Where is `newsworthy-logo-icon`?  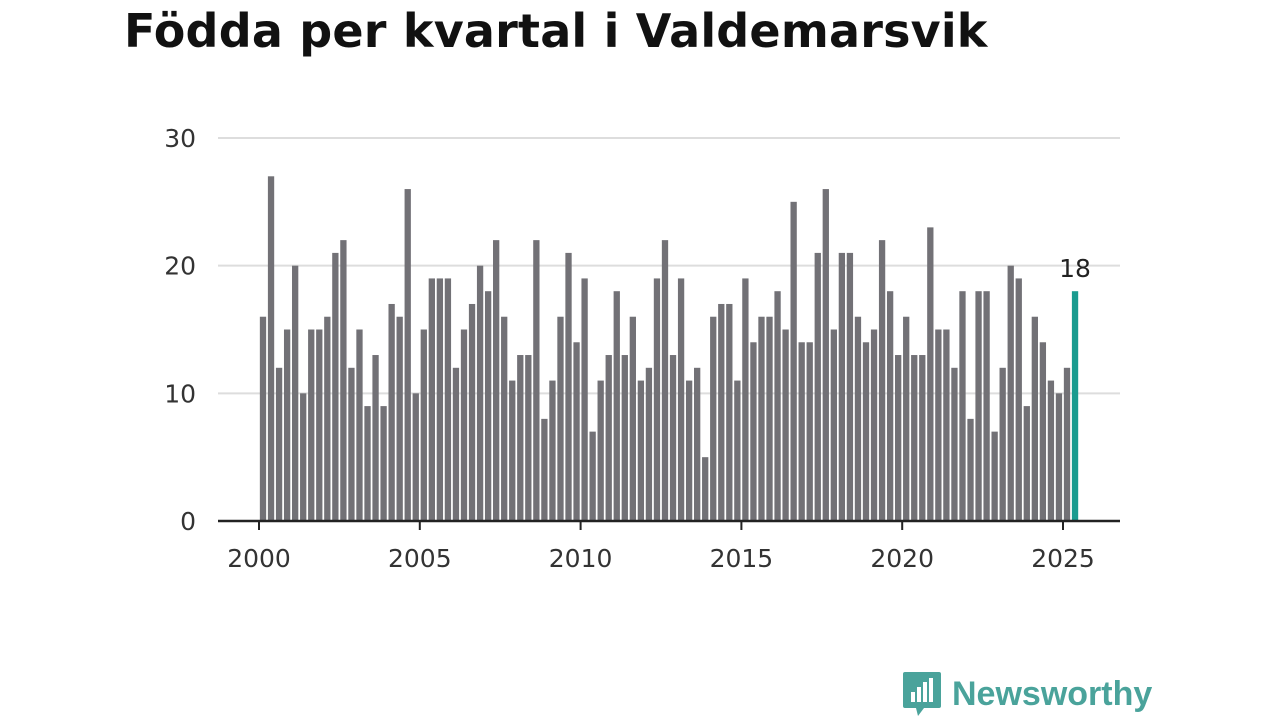 newsworthy-logo-icon is located at coordinates (922, 694).